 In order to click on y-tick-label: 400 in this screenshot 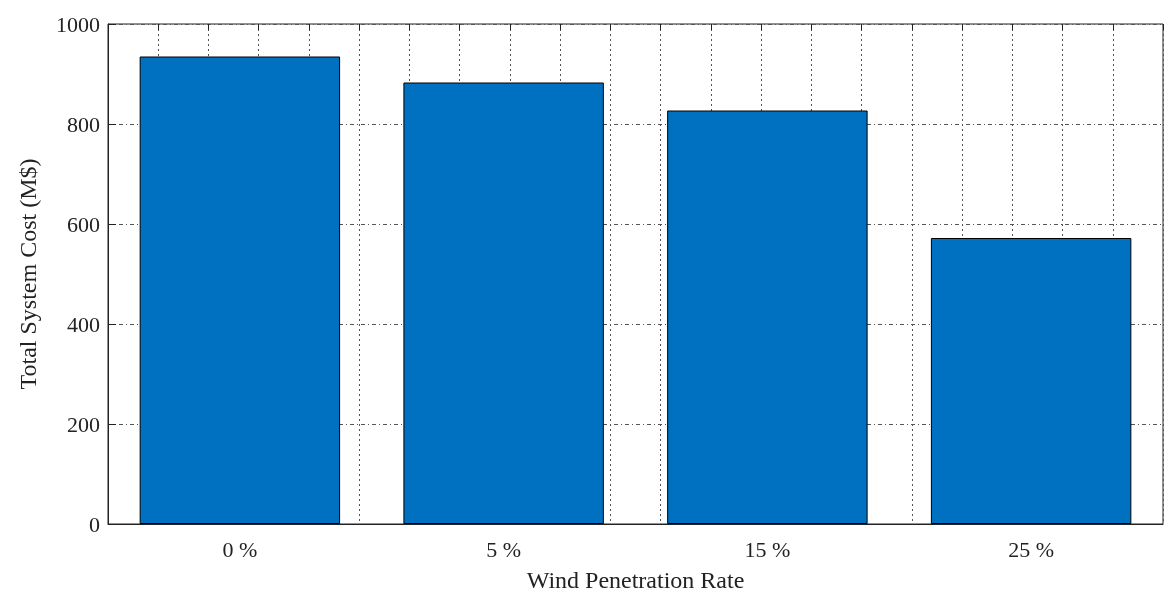, I will do `click(83, 324)`.